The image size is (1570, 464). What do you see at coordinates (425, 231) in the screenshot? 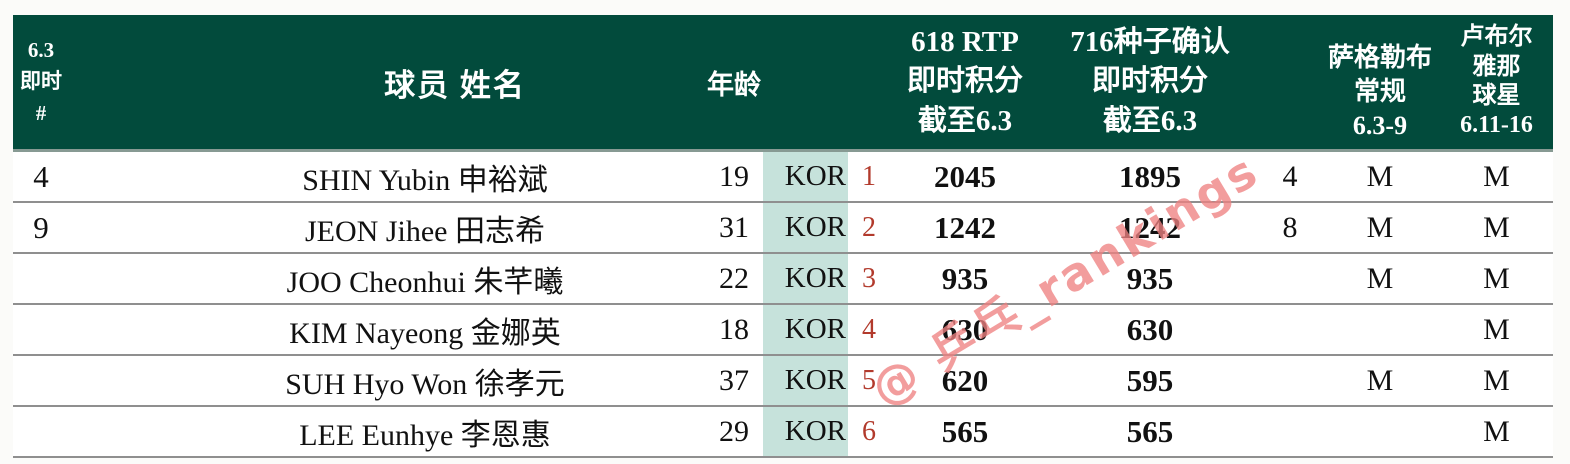
I see `player-name-cell: JEON Jihee 田志希` at bounding box center [425, 231].